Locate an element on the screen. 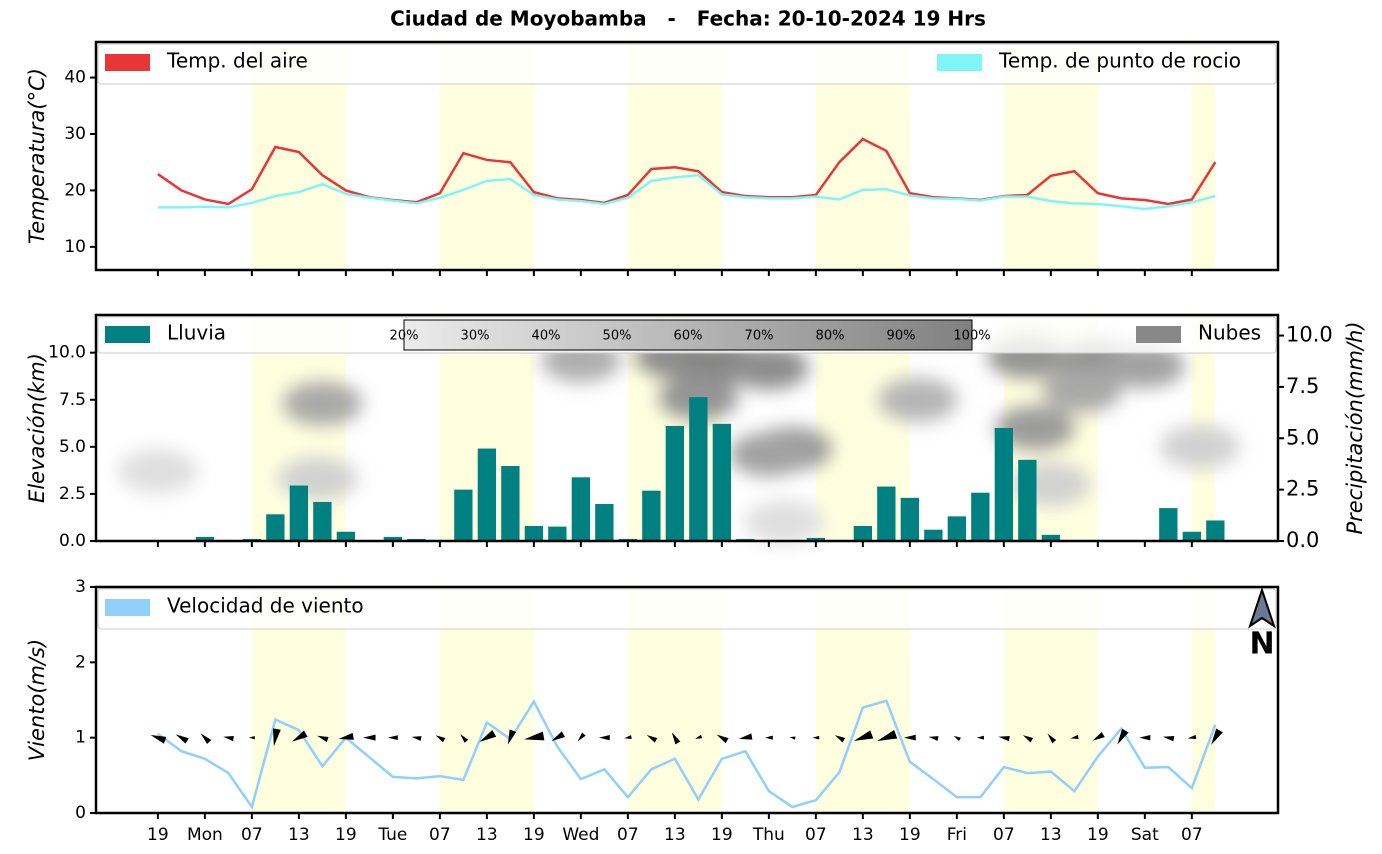  north-arrow is located at coordinates (1262, 607).